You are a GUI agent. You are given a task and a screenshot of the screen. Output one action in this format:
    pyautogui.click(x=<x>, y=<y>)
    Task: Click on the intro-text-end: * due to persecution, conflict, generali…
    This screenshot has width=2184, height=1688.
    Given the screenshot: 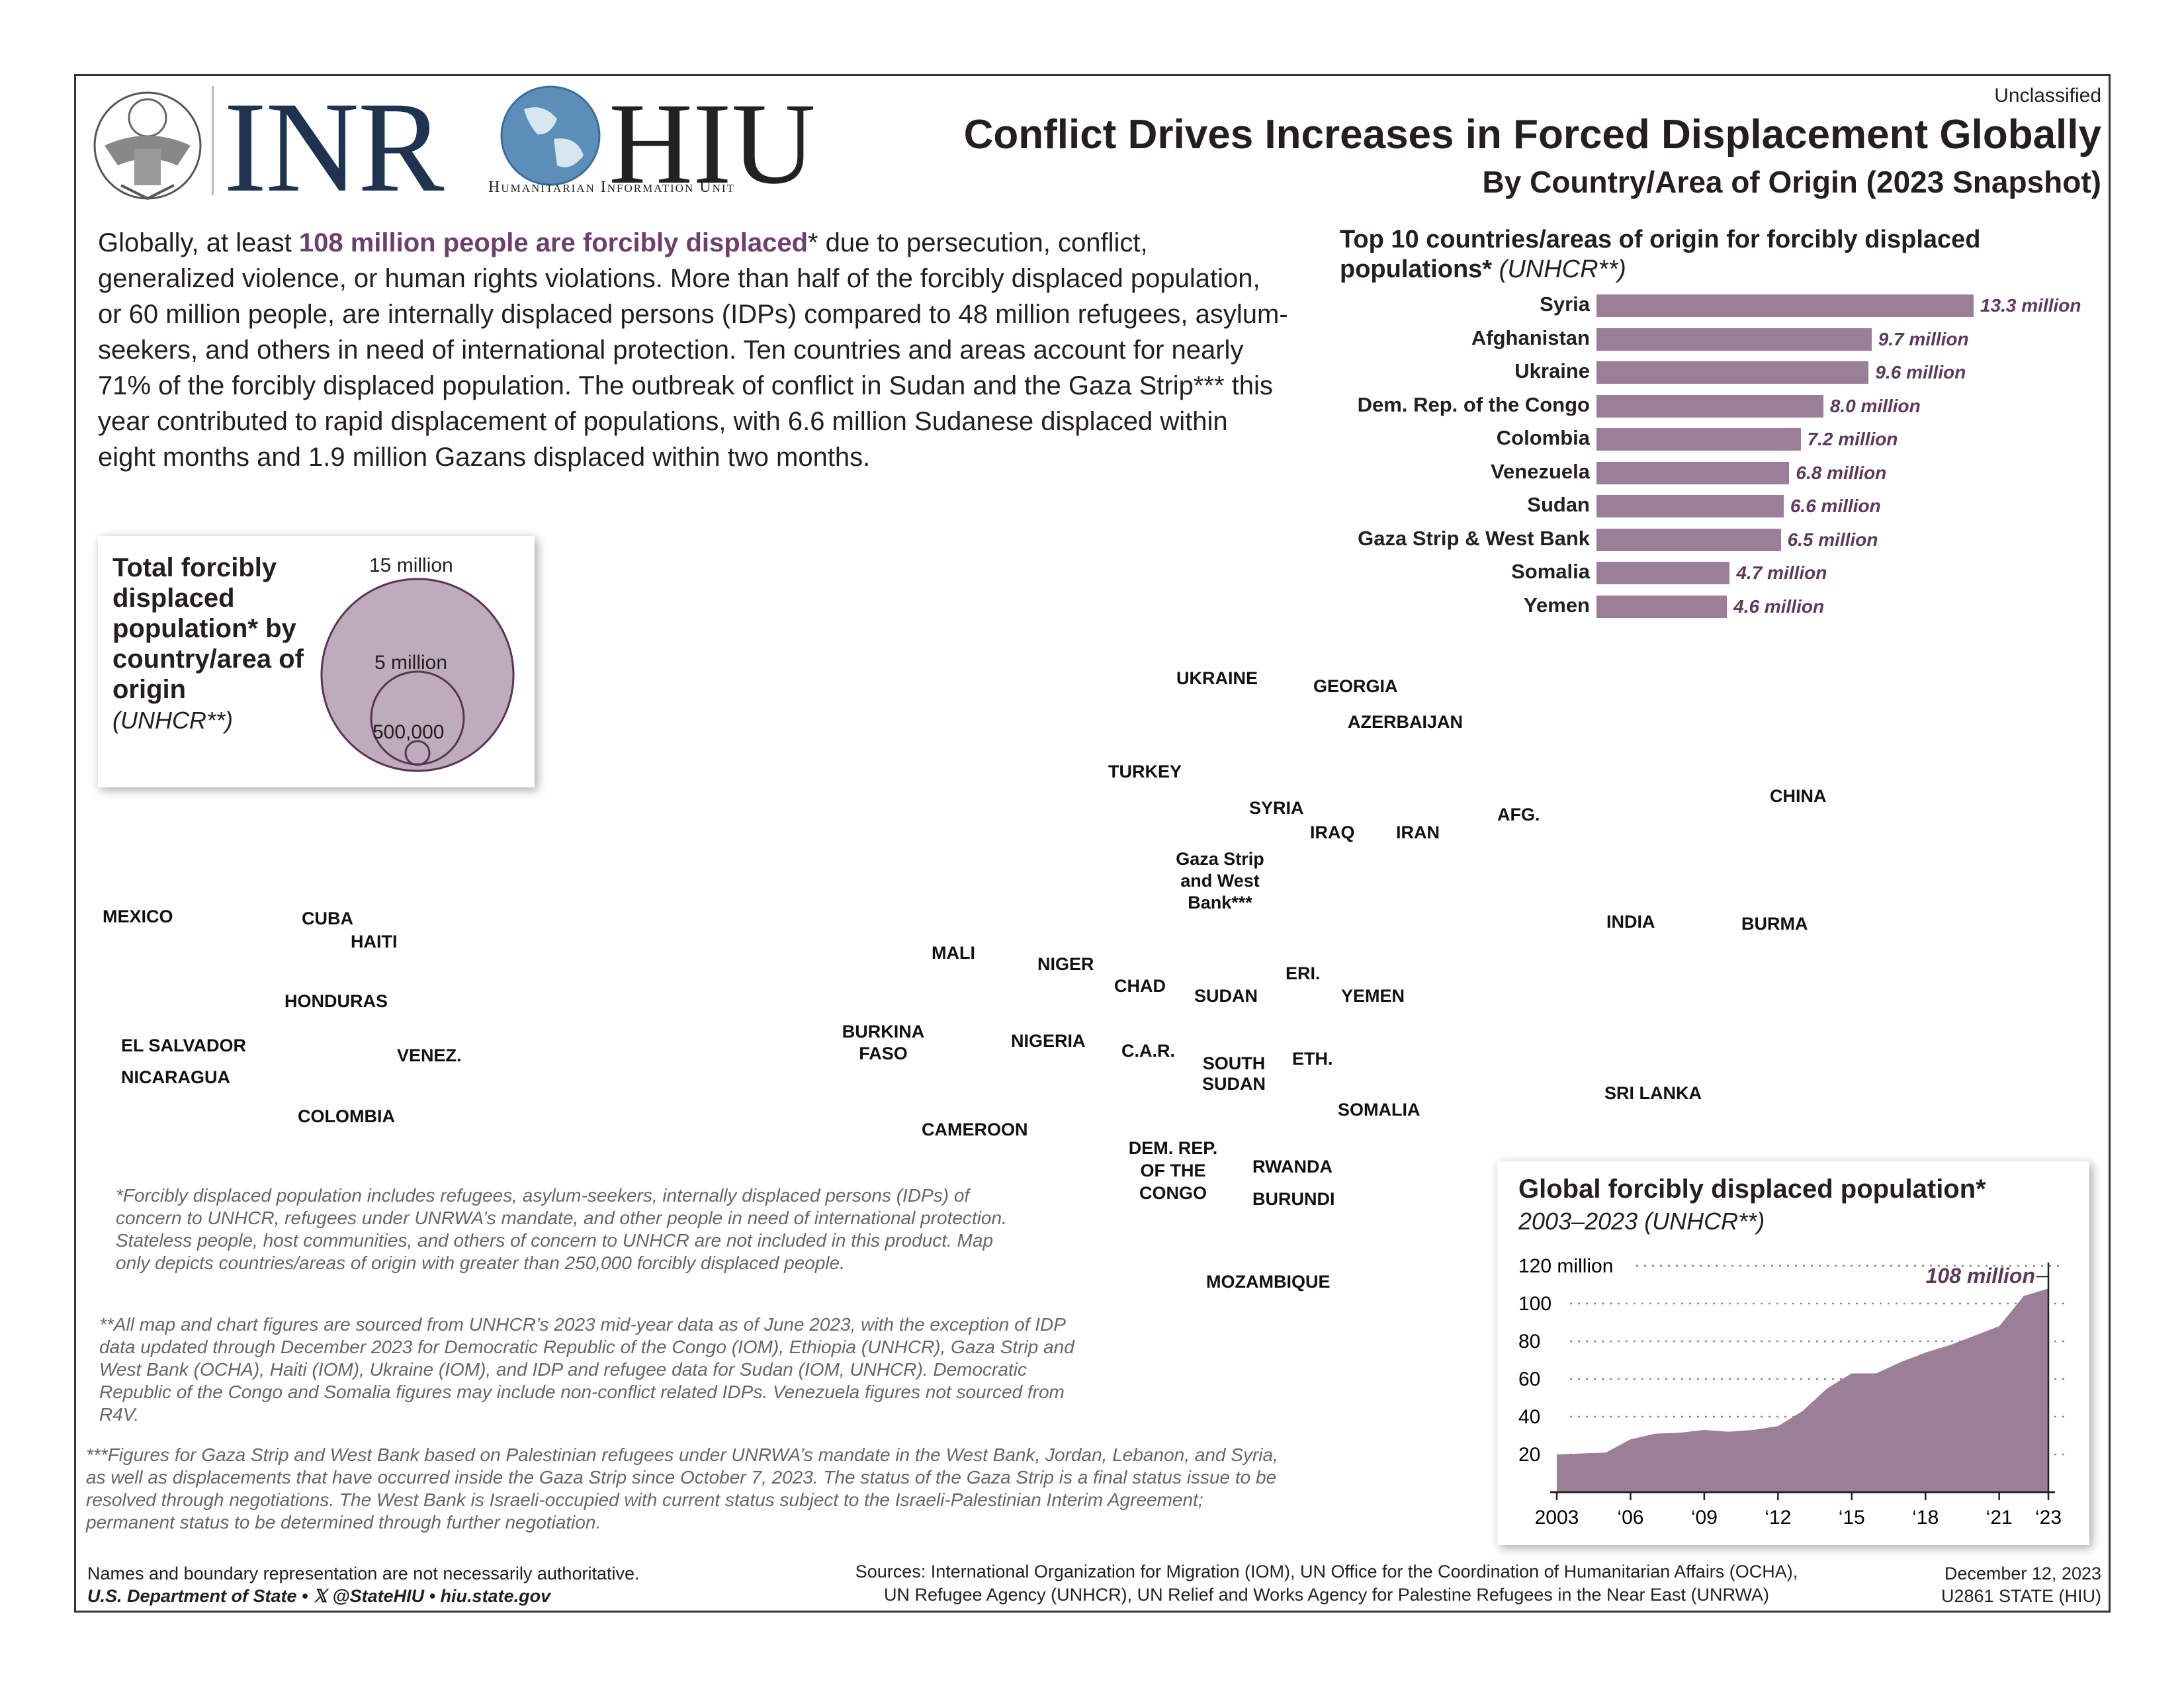 What is the action you would take?
    pyautogui.click(x=693, y=350)
    